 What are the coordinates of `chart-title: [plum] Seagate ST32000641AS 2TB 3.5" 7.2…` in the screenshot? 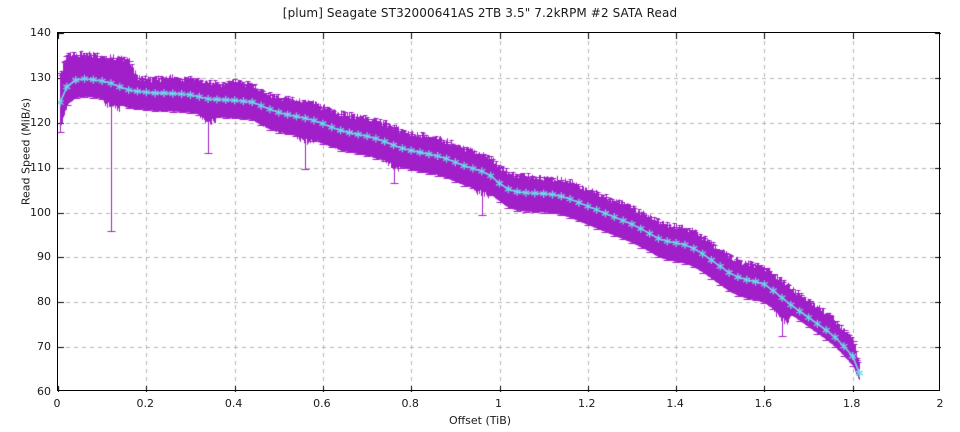 It's located at (480, 13).